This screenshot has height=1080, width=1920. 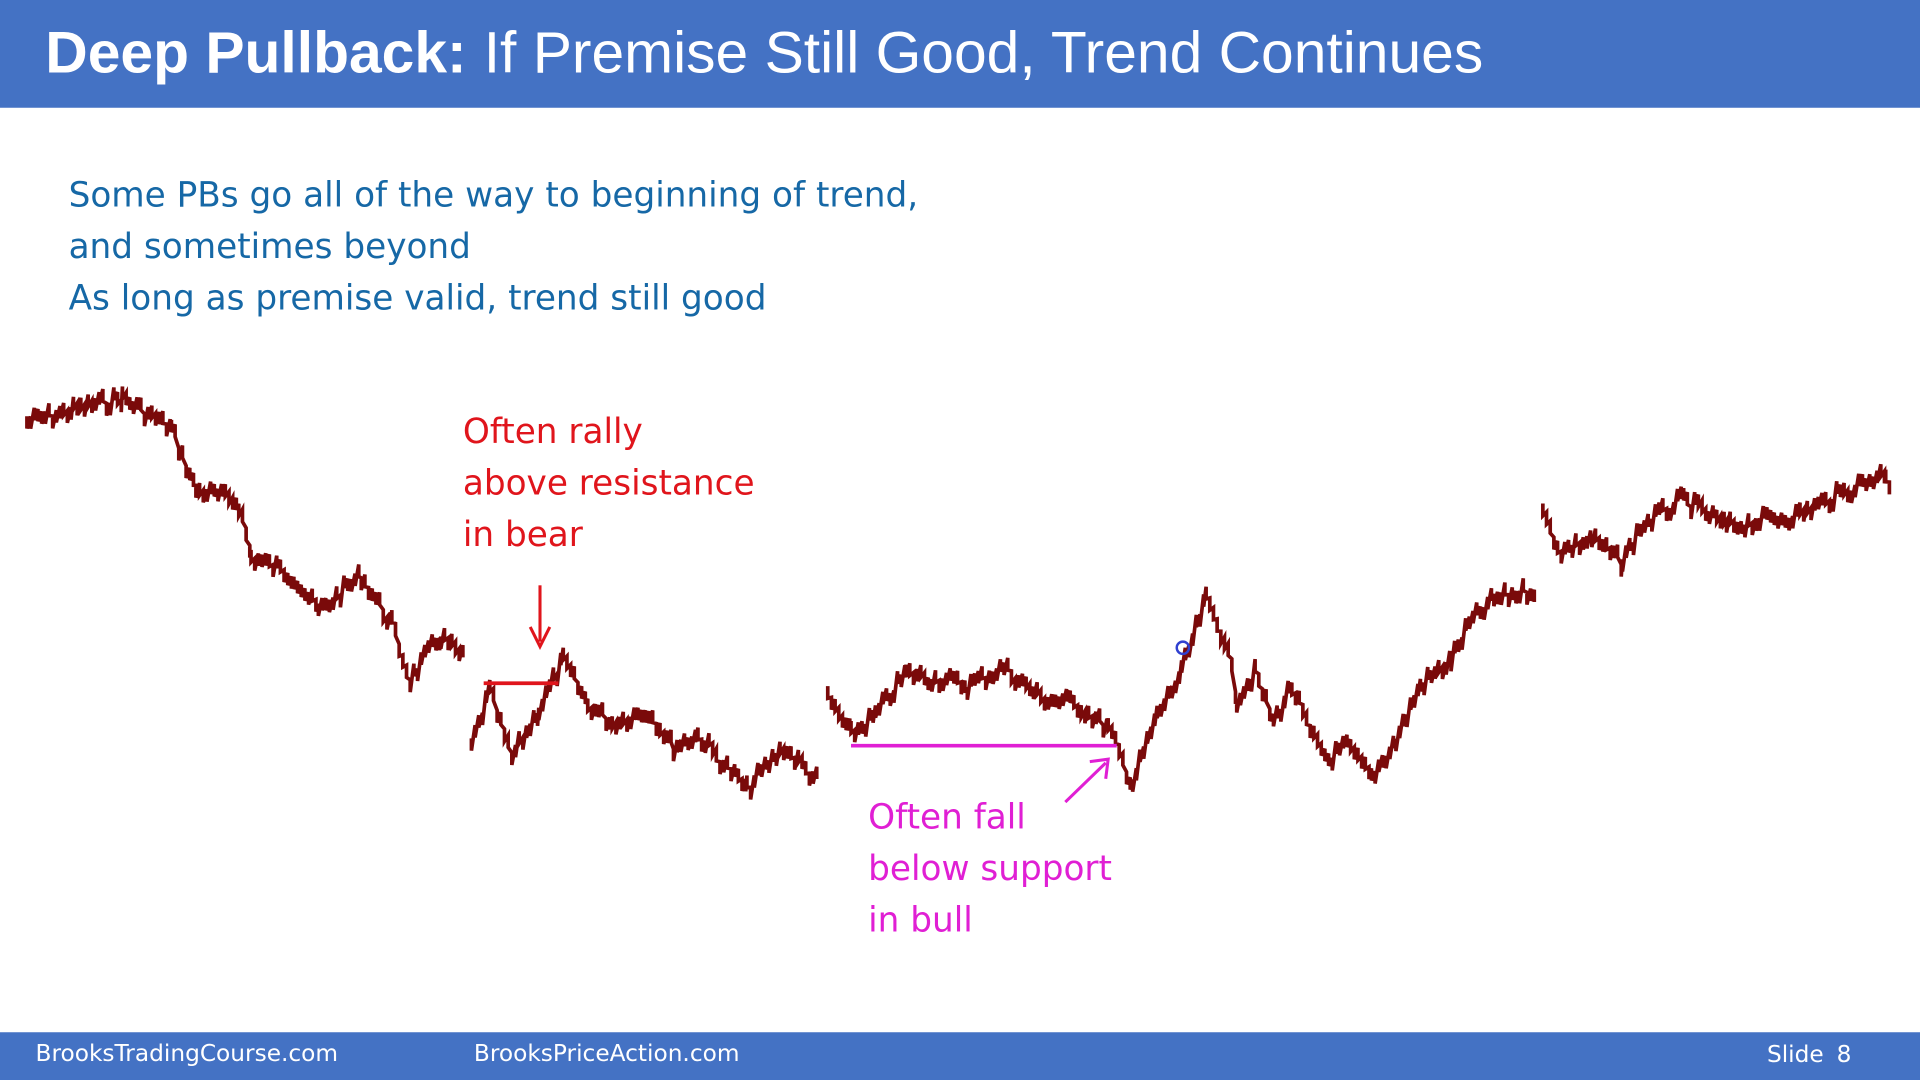 What do you see at coordinates (1099, 768) in the screenshot?
I see `support-arrow-head` at bounding box center [1099, 768].